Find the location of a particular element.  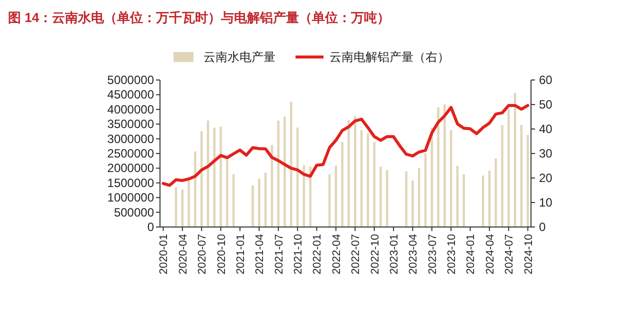

x-tick-label: 2020-04 is located at coordinates (183, 254).